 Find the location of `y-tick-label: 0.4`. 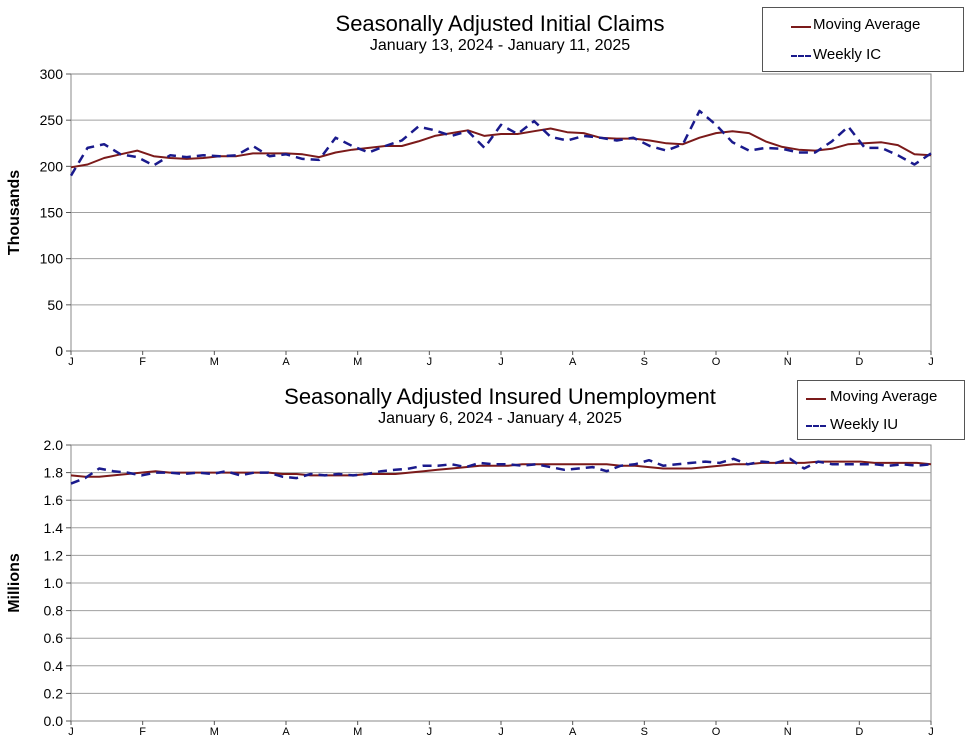

y-tick-label: 0.4 is located at coordinates (54, 666).